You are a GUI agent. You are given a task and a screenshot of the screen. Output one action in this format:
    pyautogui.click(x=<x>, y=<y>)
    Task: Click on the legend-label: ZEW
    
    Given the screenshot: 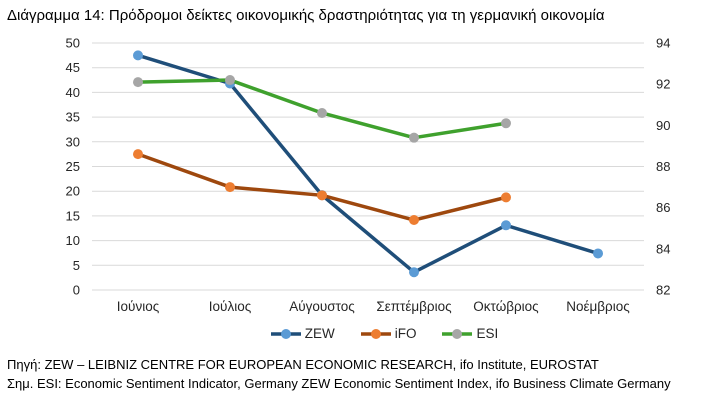 What is the action you would take?
    pyautogui.click(x=319, y=333)
    